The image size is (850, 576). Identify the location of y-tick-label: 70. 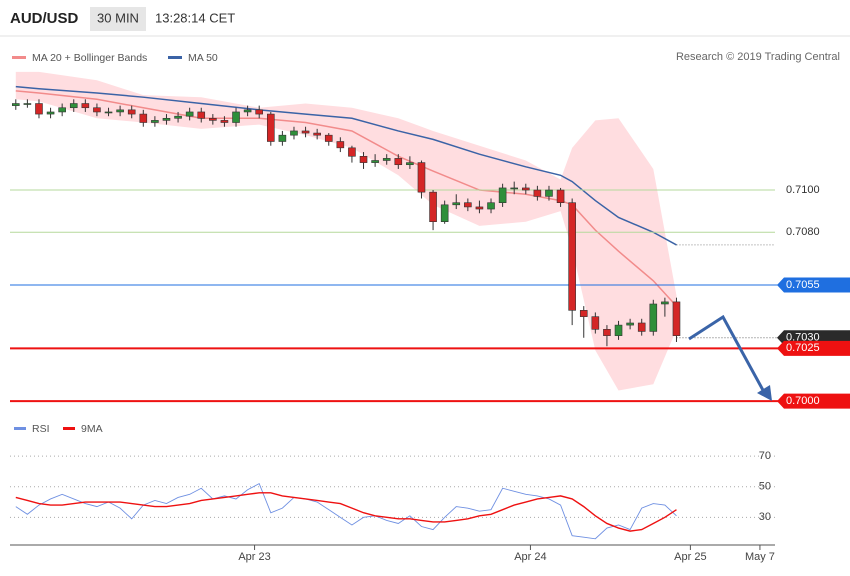
(765, 456).